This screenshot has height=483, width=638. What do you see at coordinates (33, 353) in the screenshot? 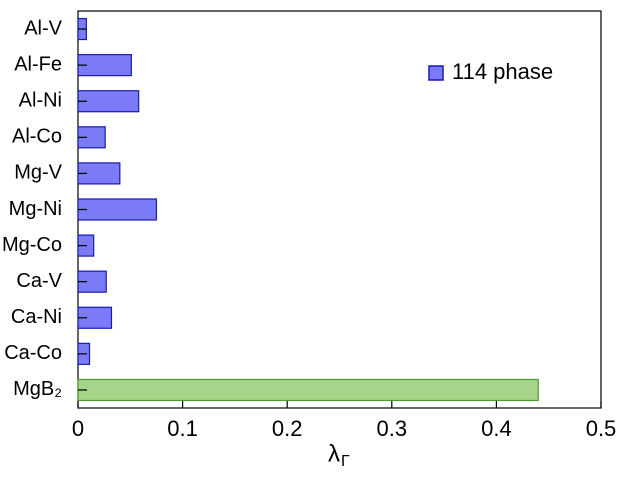
I see `y-tick-label: Ca-Co` at bounding box center [33, 353].